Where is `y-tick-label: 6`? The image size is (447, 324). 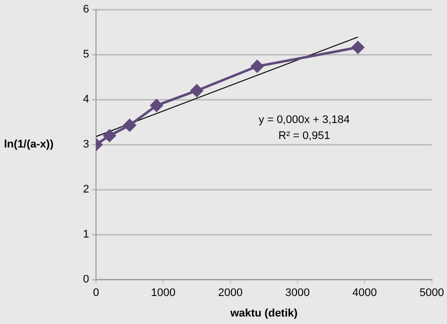
y-tick-label: 6 is located at coordinates (86, 10).